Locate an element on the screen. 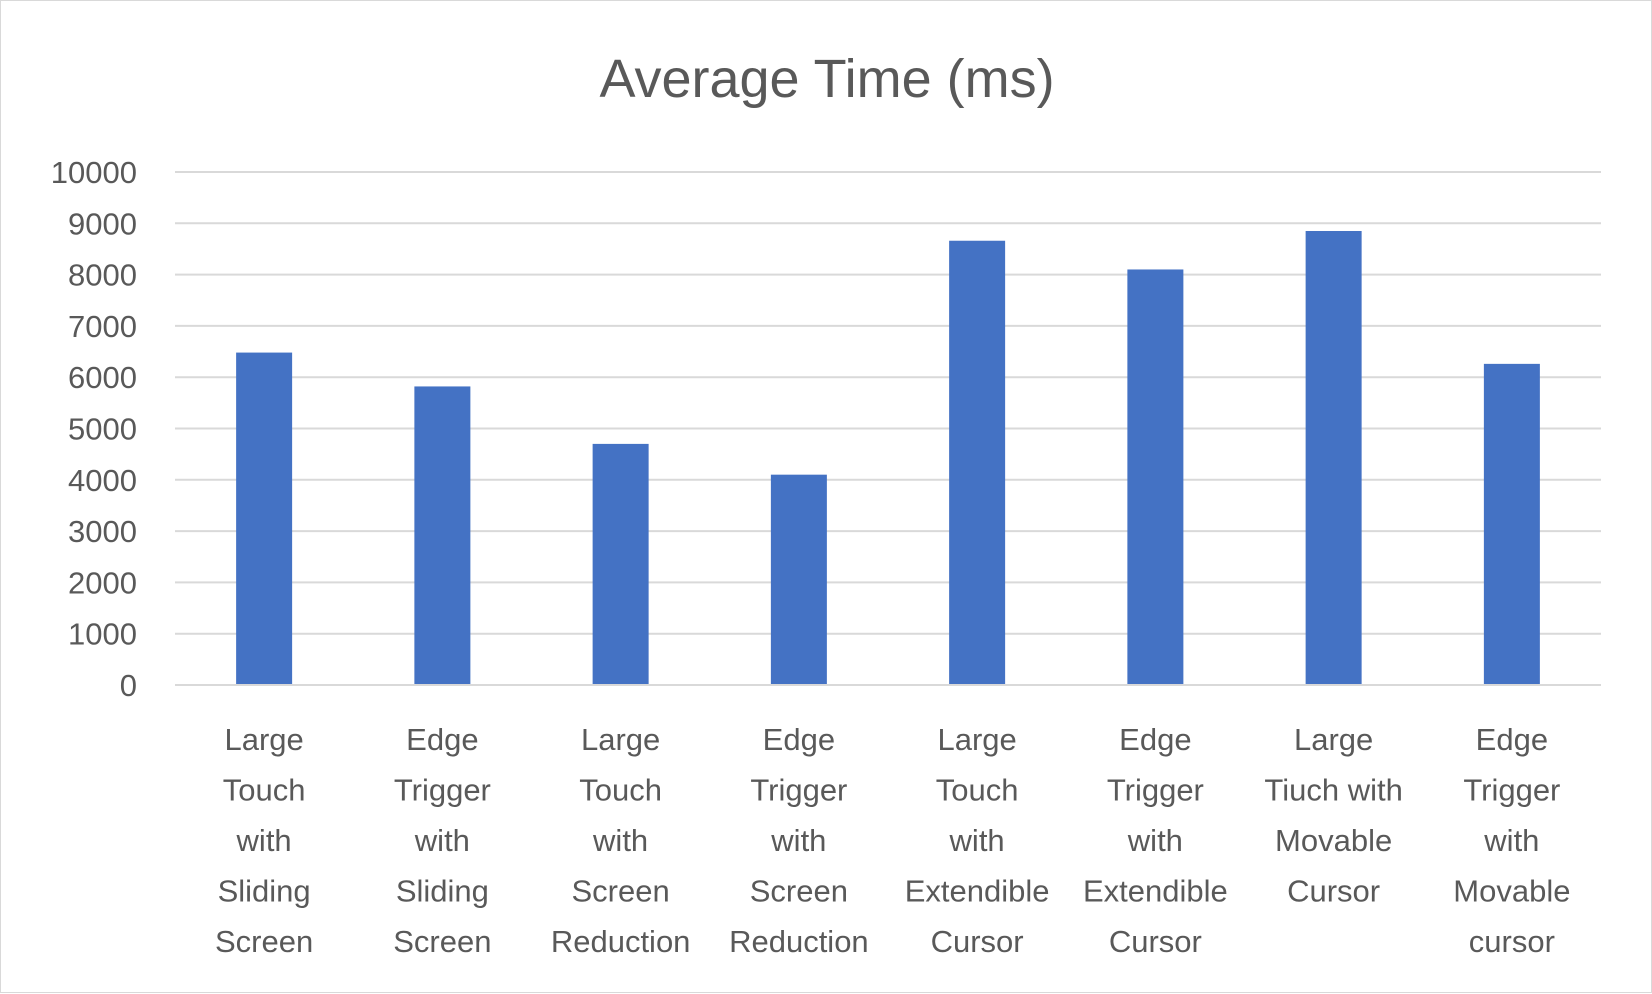 The width and height of the screenshot is (1652, 994). y-tick-label: 2000 is located at coordinates (102, 582).